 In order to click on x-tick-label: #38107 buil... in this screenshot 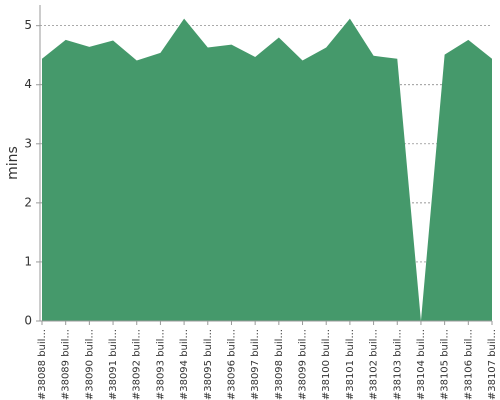, I will do `click(492, 364)`.